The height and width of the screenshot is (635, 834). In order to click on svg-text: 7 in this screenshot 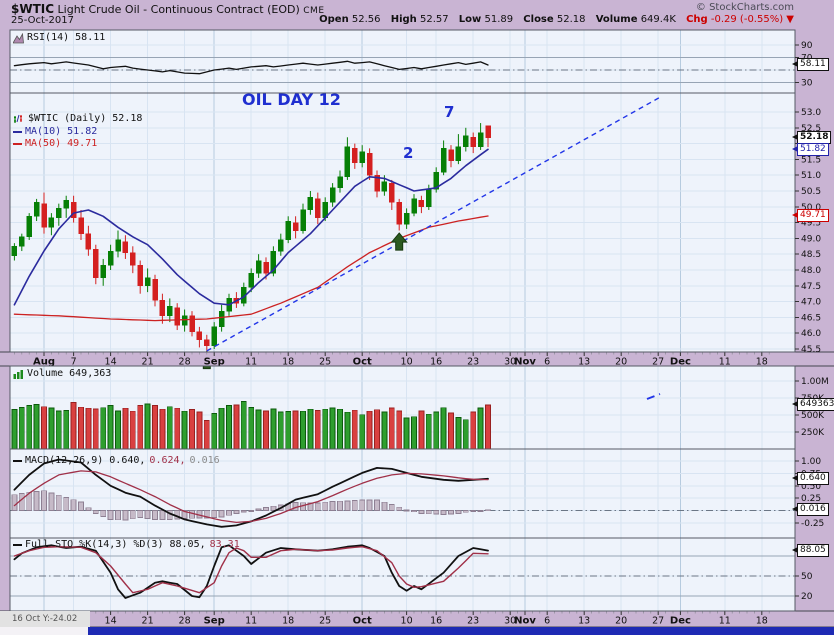, I will do `click(74, 362)`.